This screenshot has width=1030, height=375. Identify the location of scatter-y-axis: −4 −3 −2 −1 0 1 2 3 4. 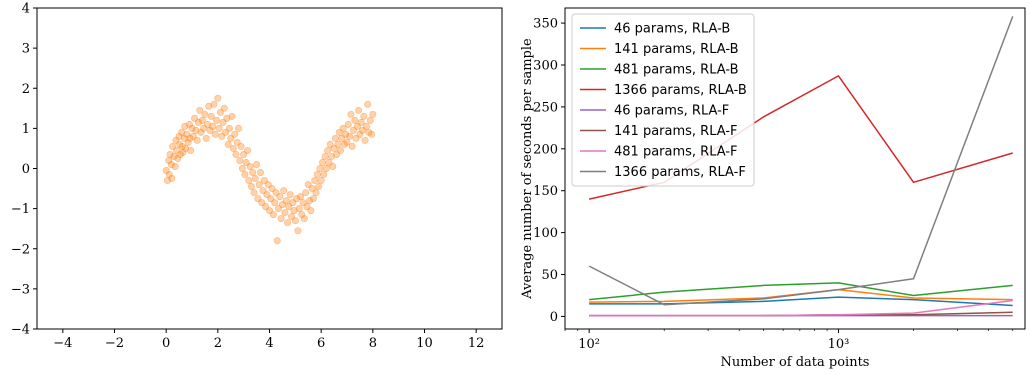
(24, 170).